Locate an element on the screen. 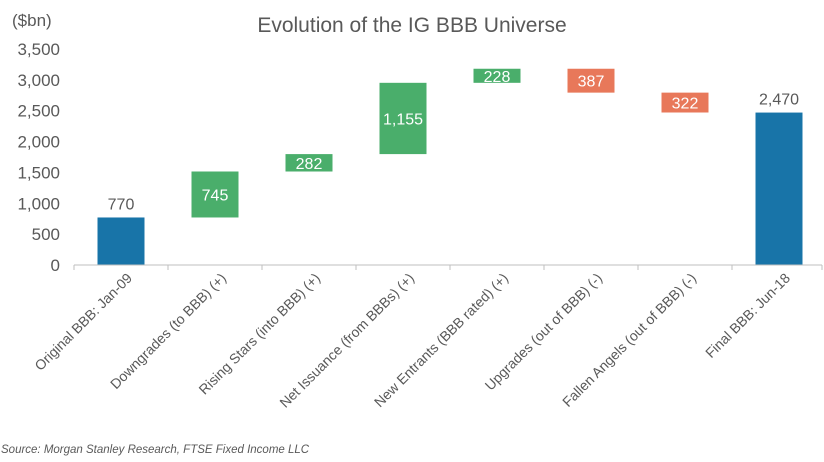  data-label: 770 is located at coordinates (121, 204).